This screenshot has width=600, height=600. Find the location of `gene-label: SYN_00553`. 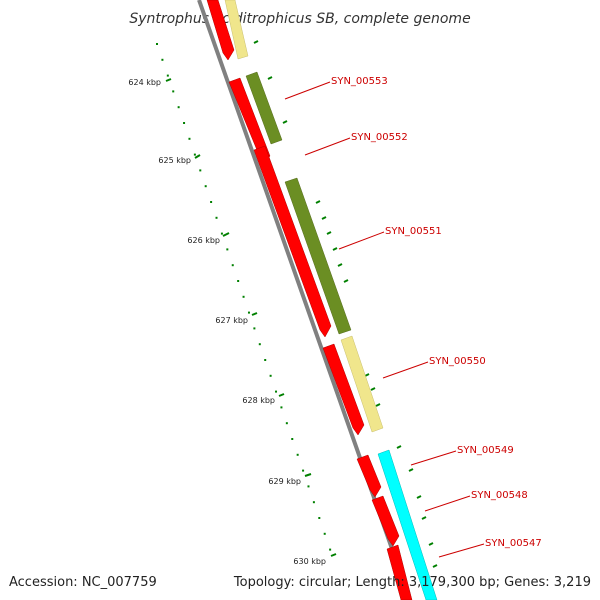

gene-label: SYN_00553 is located at coordinates (359, 81).